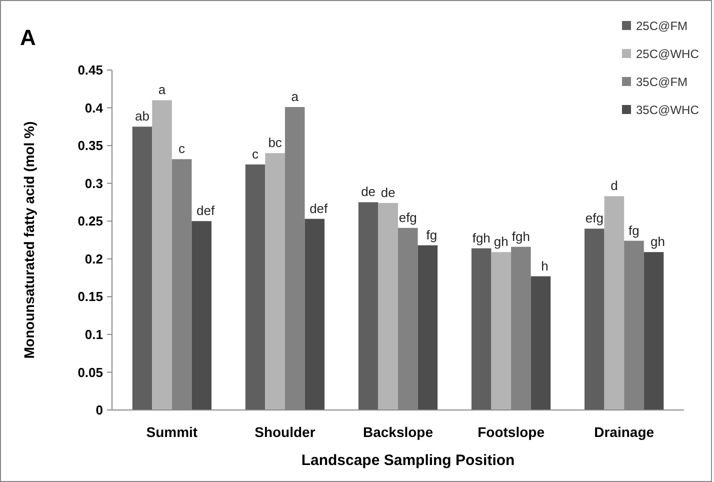 This screenshot has width=714, height=482. What do you see at coordinates (29, 240) in the screenshot?
I see `y-axis-title: Monounsaturated fatty acid (mol %)` at bounding box center [29, 240].